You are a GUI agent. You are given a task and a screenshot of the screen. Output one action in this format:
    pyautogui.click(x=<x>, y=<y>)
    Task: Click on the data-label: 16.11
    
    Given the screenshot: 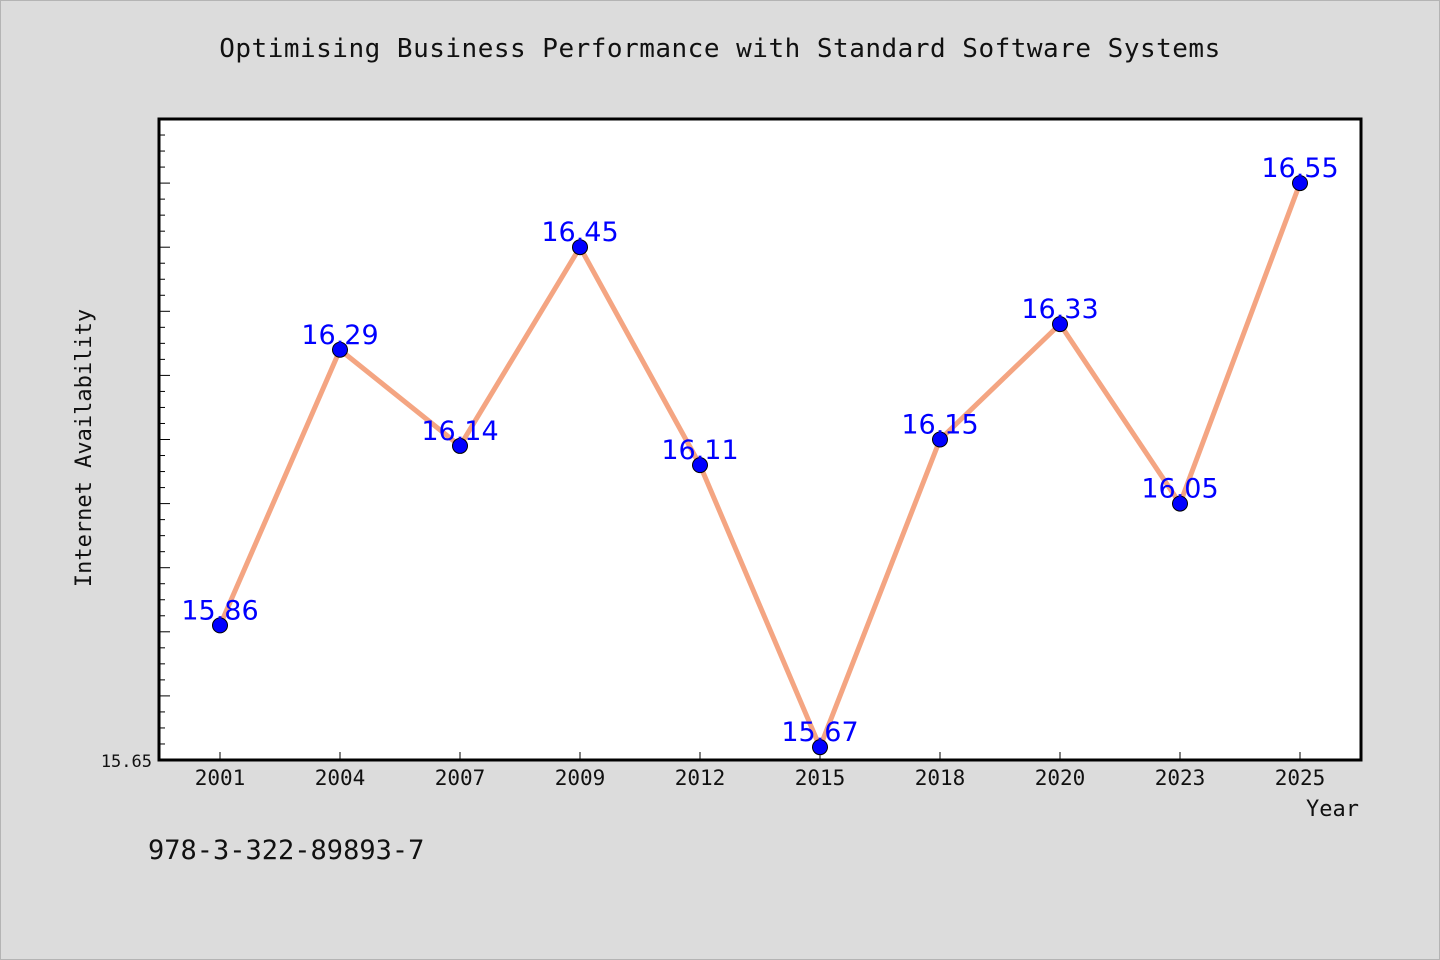 What is the action you would take?
    pyautogui.click(x=699, y=450)
    